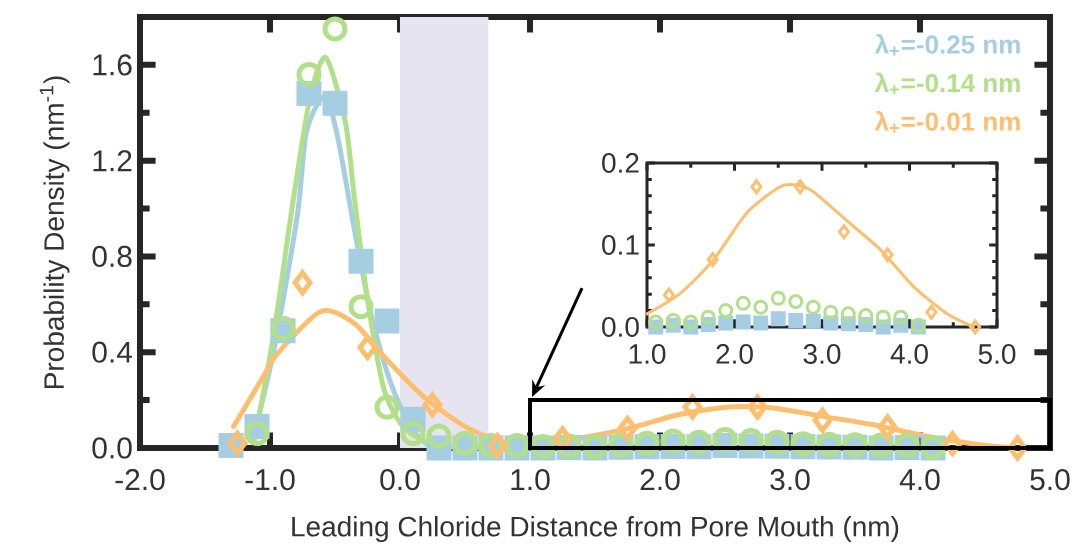 This screenshot has width=1081, height=560. Describe the element at coordinates (947, 45) in the screenshot. I see `text: λ$_{+}$=-0.25 nm` at that location.